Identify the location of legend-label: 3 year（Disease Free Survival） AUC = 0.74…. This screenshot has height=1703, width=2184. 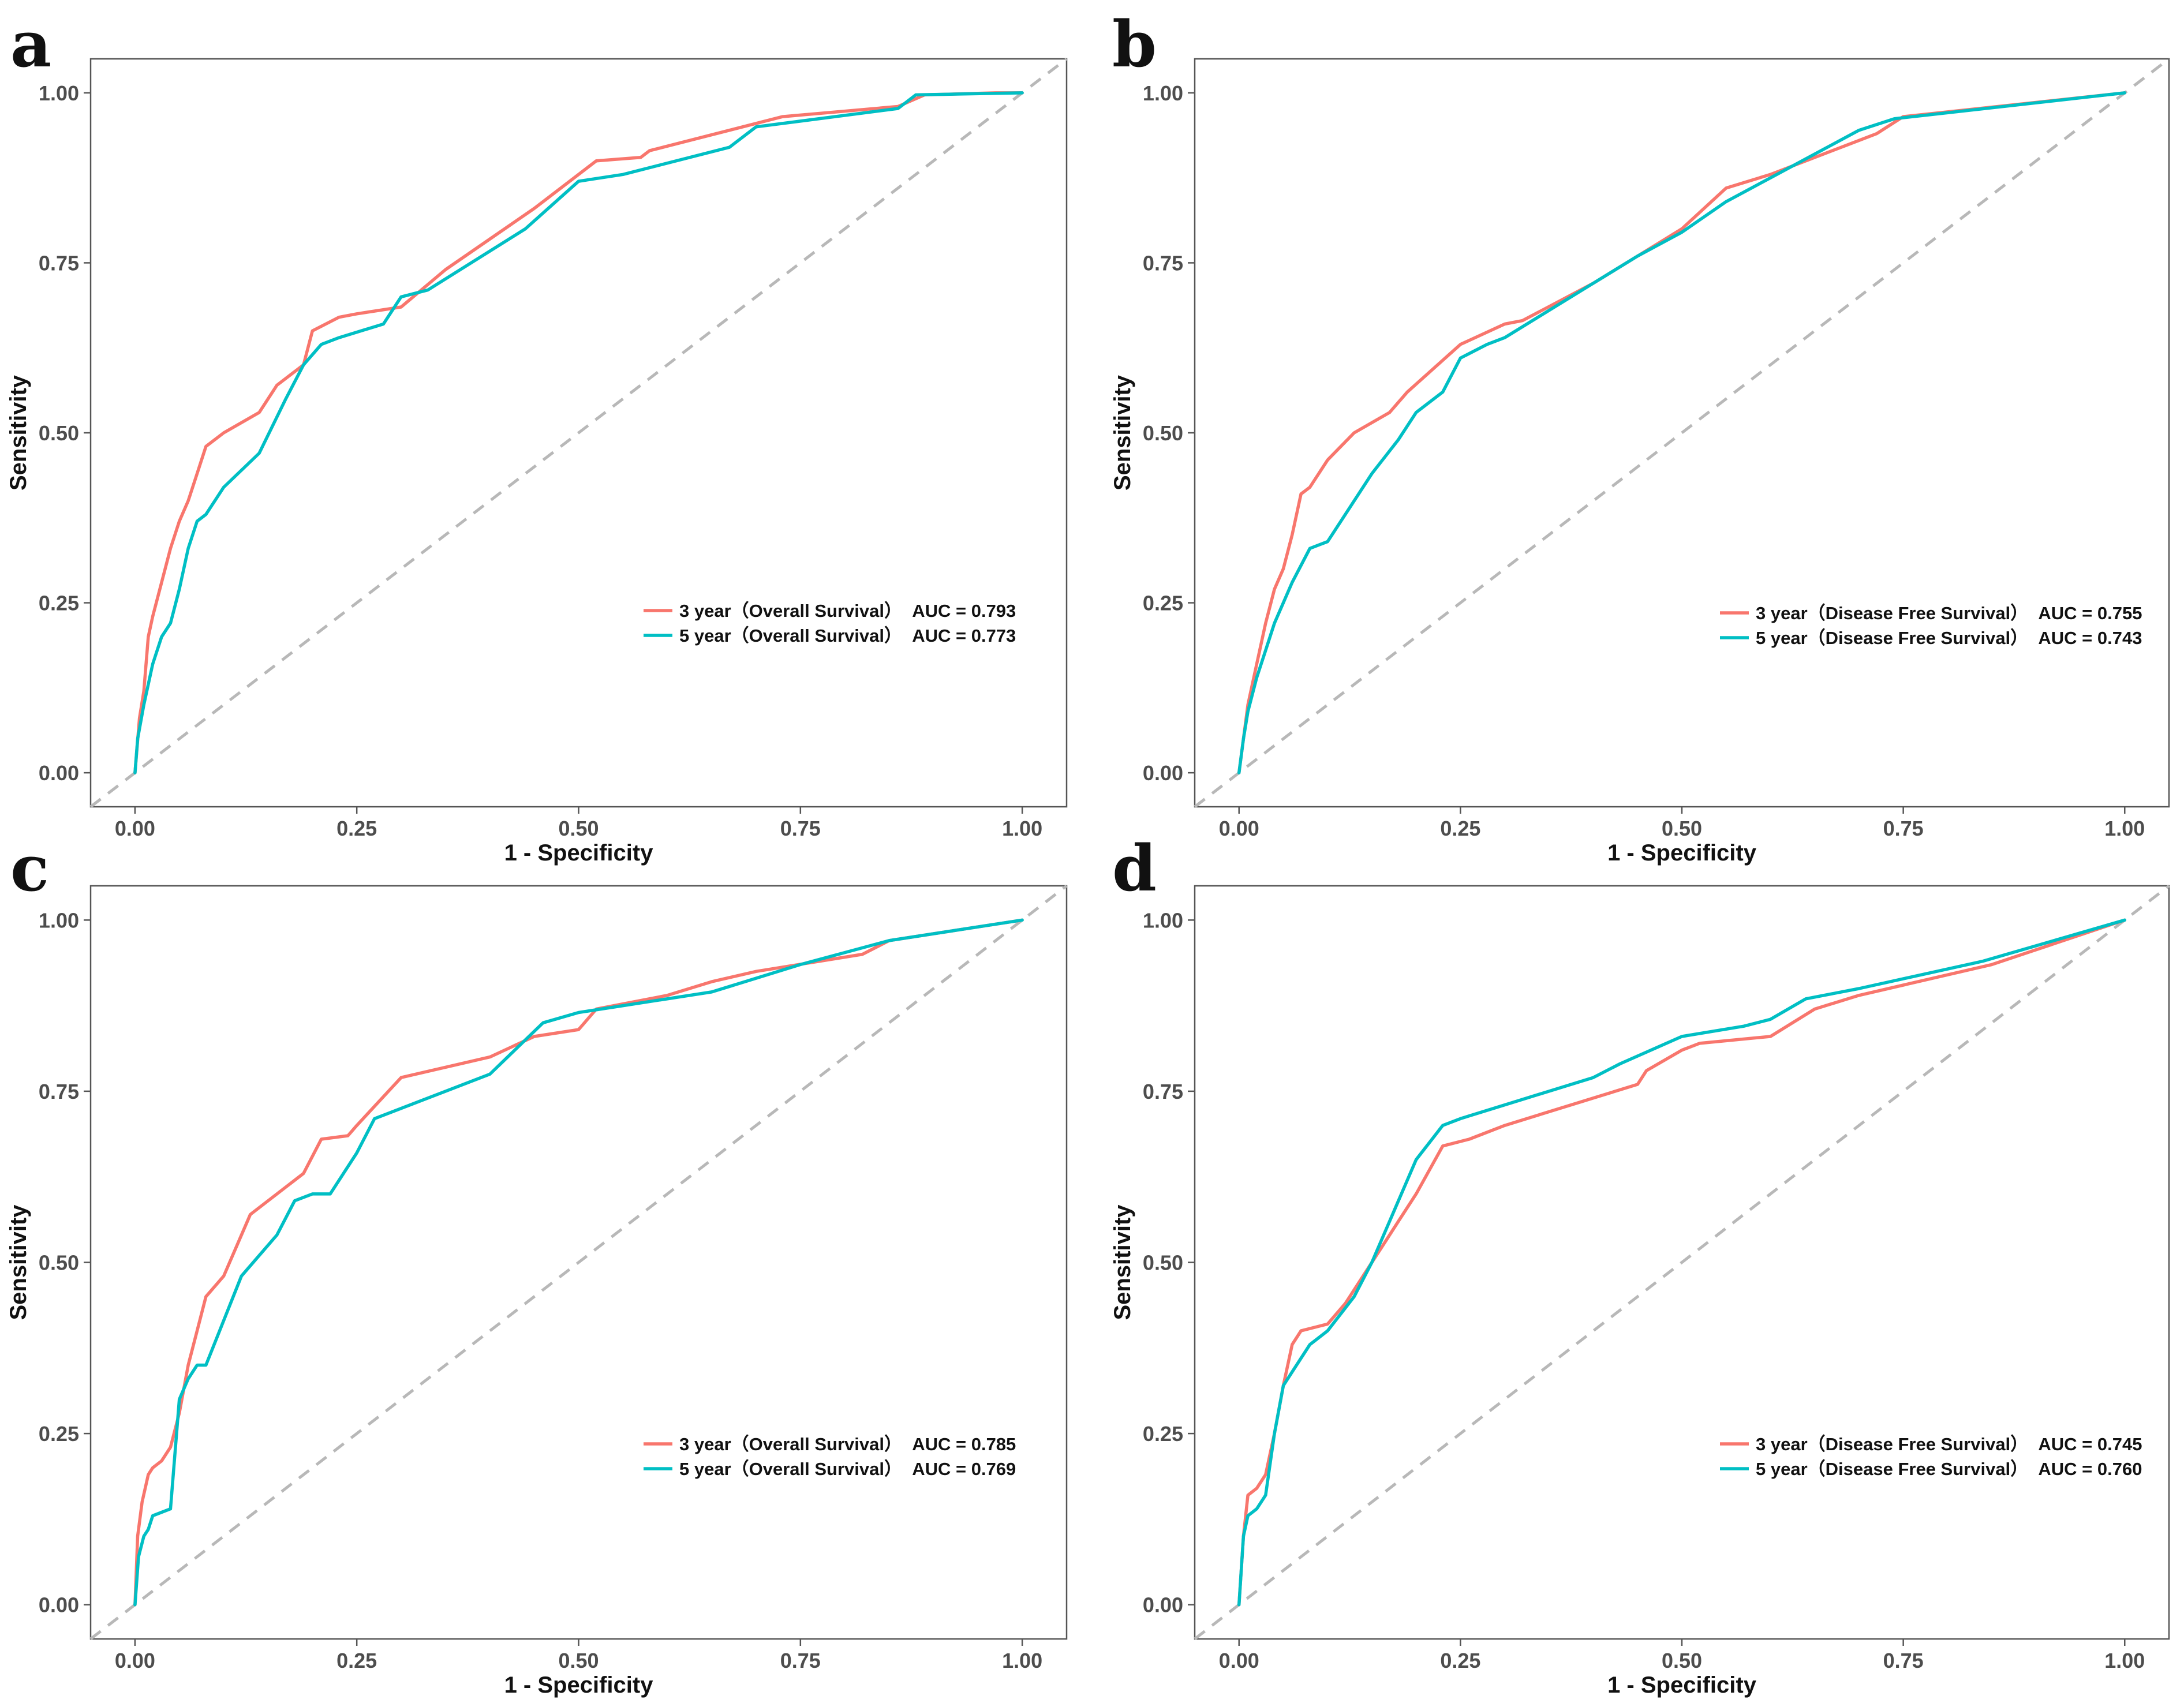
(1949, 1444).